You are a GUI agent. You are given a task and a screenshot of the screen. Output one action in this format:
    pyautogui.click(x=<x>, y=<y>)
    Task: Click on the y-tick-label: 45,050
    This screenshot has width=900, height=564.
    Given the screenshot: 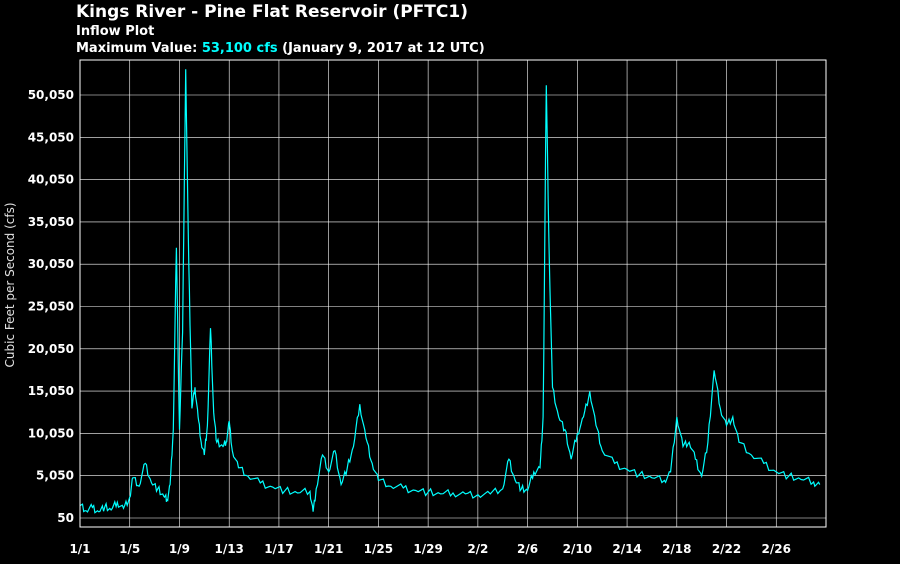 What is the action you would take?
    pyautogui.click(x=51, y=137)
    